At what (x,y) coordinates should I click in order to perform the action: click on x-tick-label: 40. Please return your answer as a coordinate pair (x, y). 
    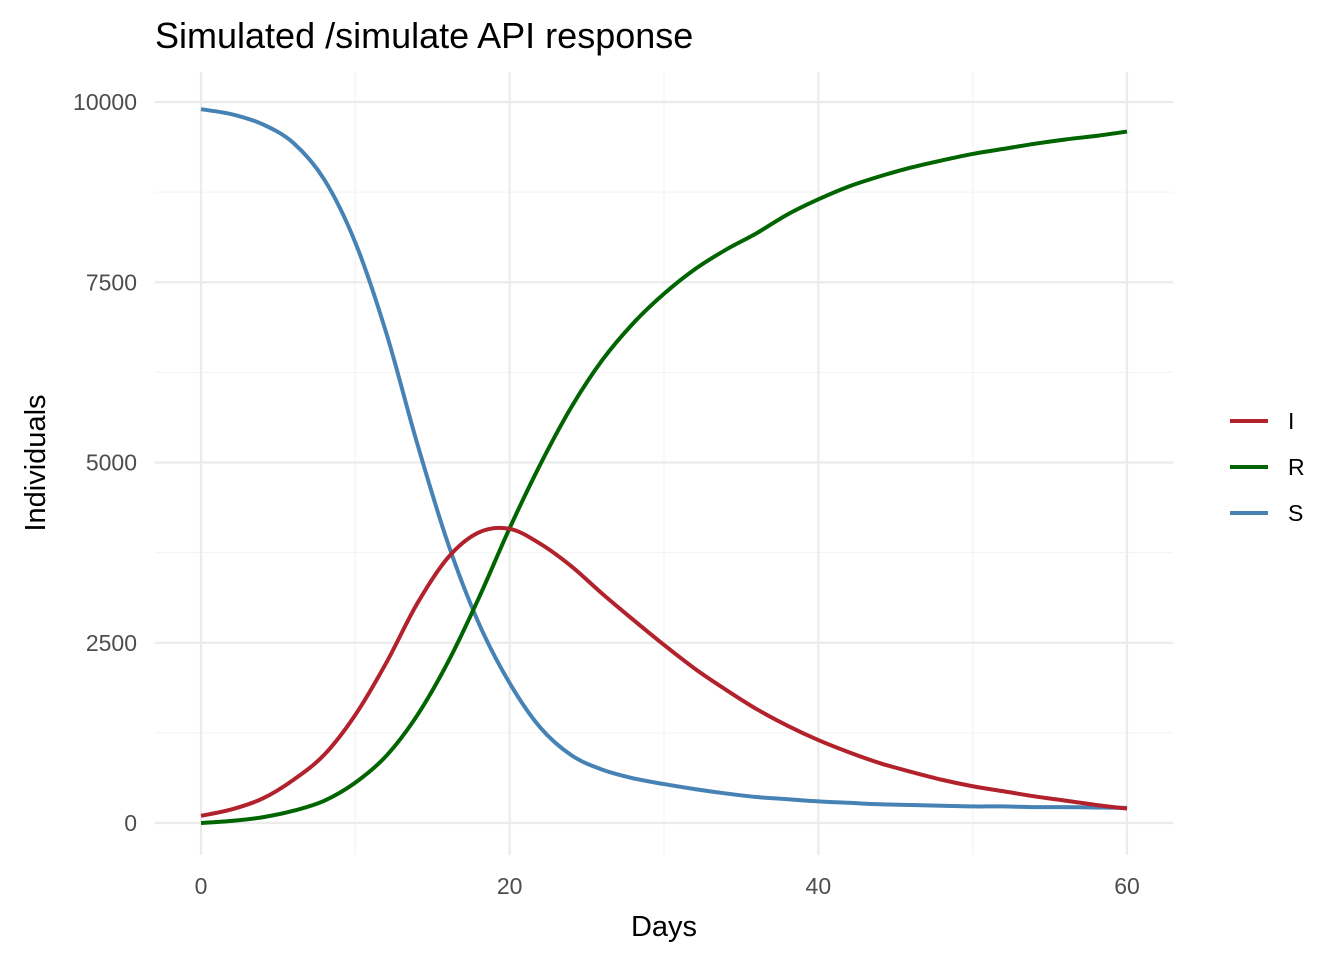
    Looking at the image, I should click on (819, 886).